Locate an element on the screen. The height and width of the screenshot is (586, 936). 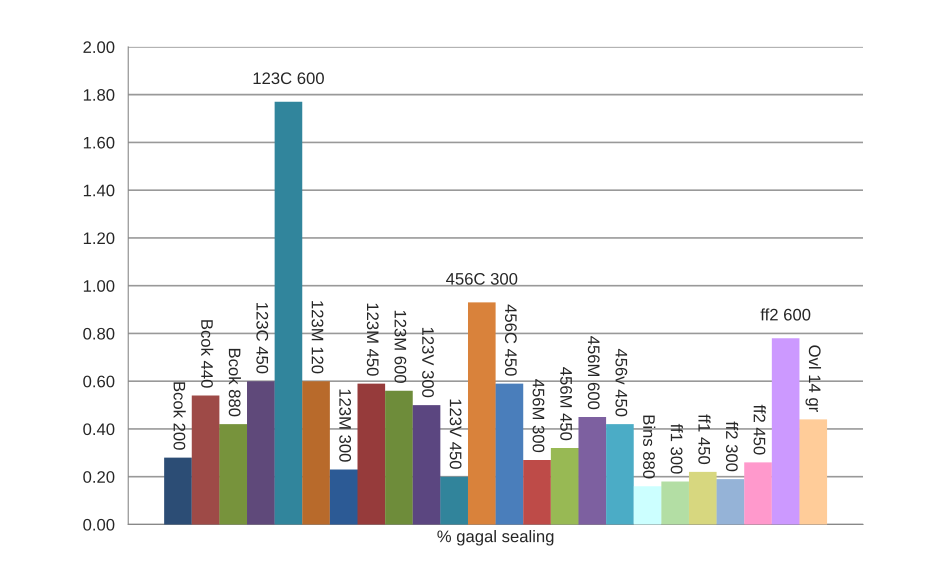
y-tick-label: 0.20 is located at coordinates (98, 477).